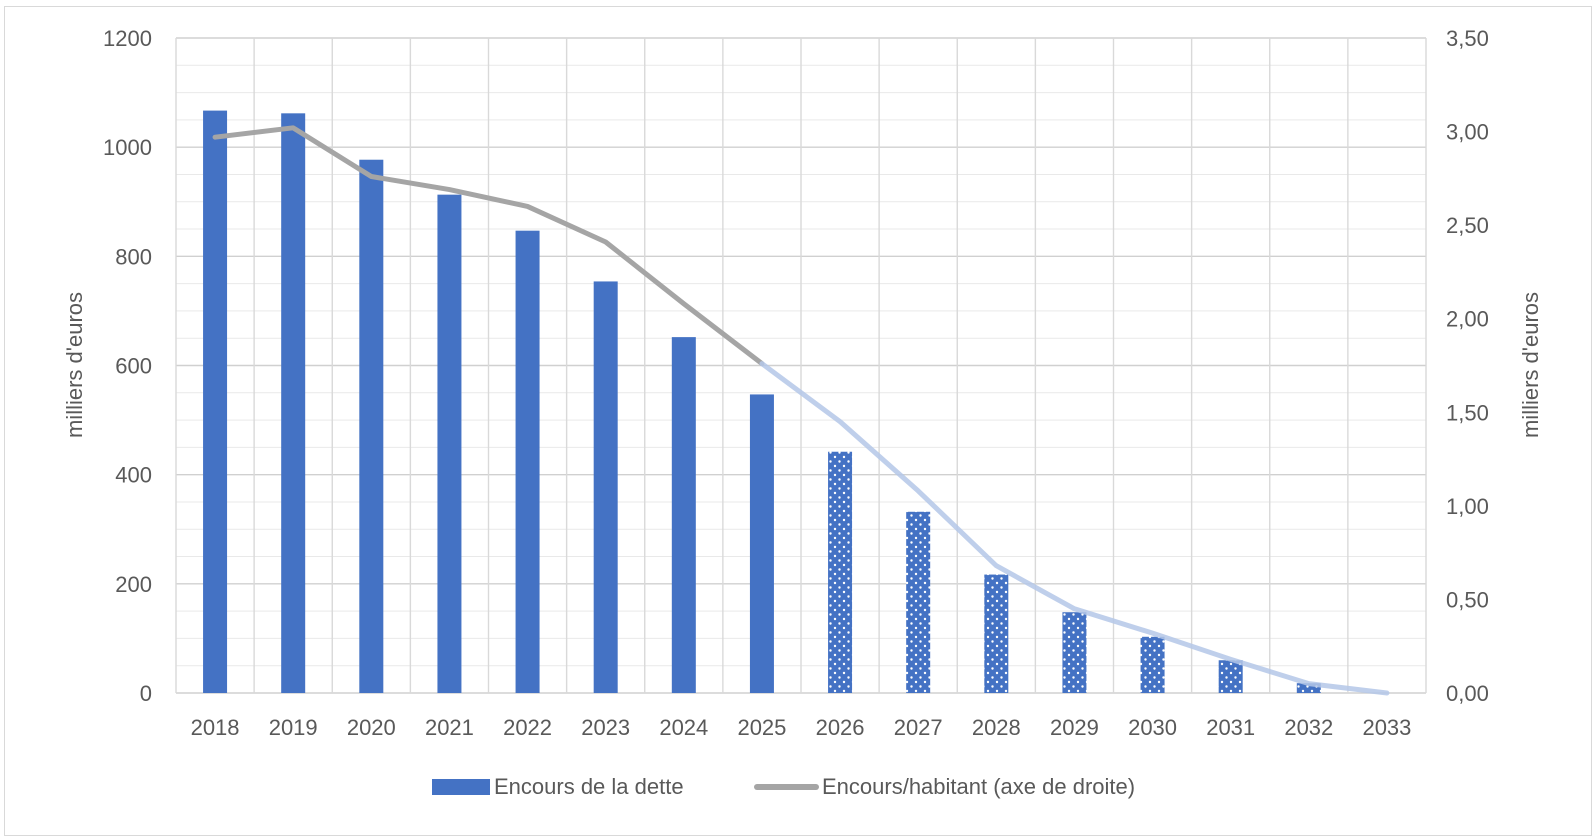 The width and height of the screenshot is (1596, 840). Describe the element at coordinates (1467, 132) in the screenshot. I see `right-tick-label: 3,00` at that location.